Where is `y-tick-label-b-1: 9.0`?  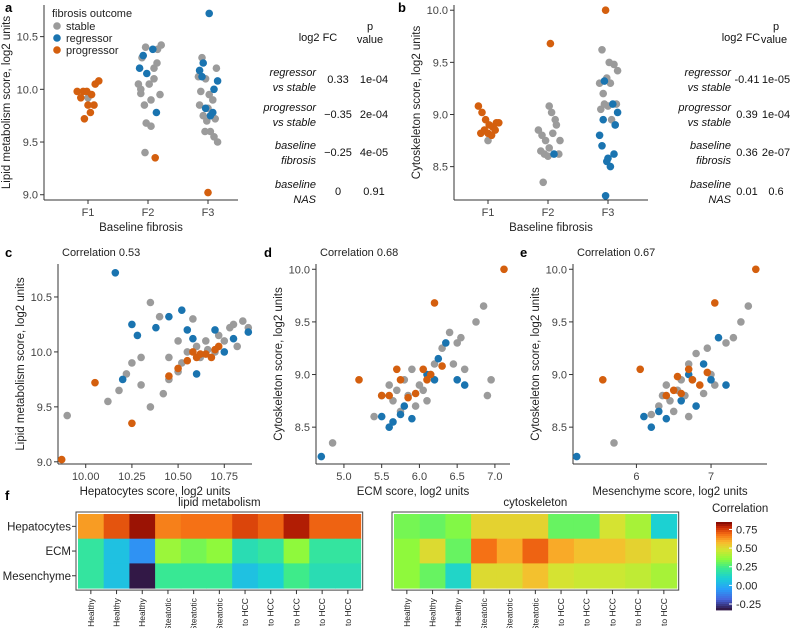 y-tick-label-b-1: 9.0 is located at coordinates (440, 115).